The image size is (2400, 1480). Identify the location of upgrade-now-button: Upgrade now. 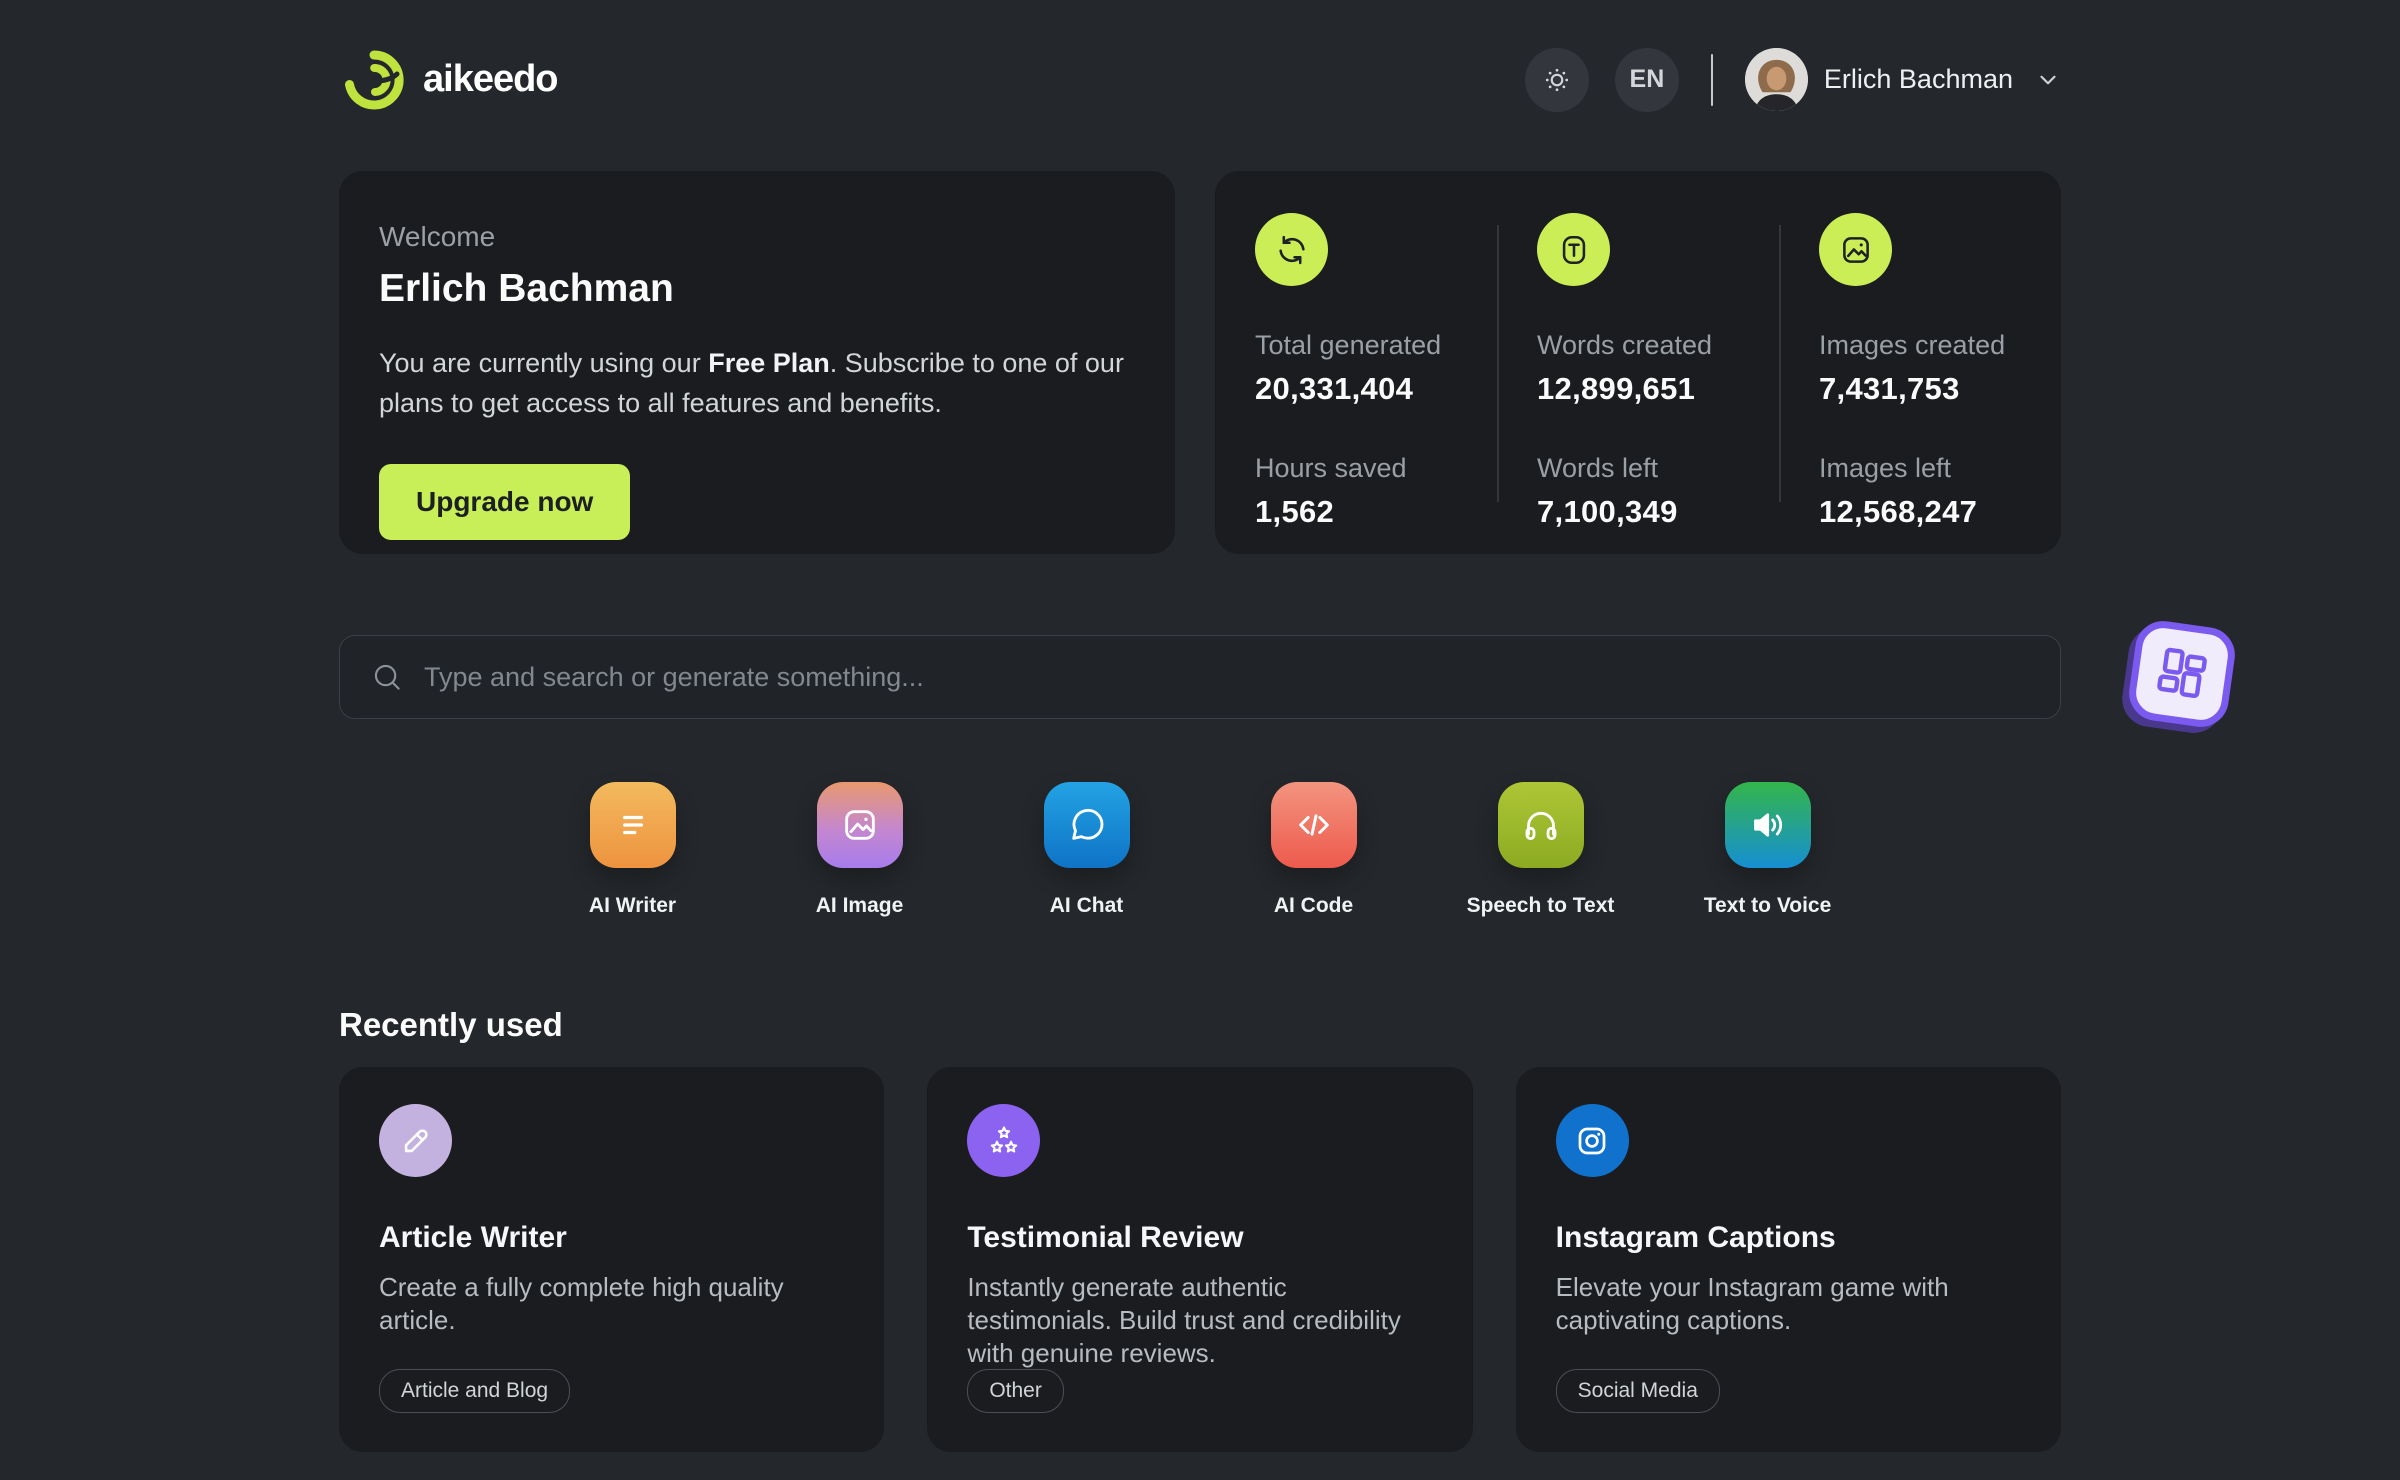
(505, 502).